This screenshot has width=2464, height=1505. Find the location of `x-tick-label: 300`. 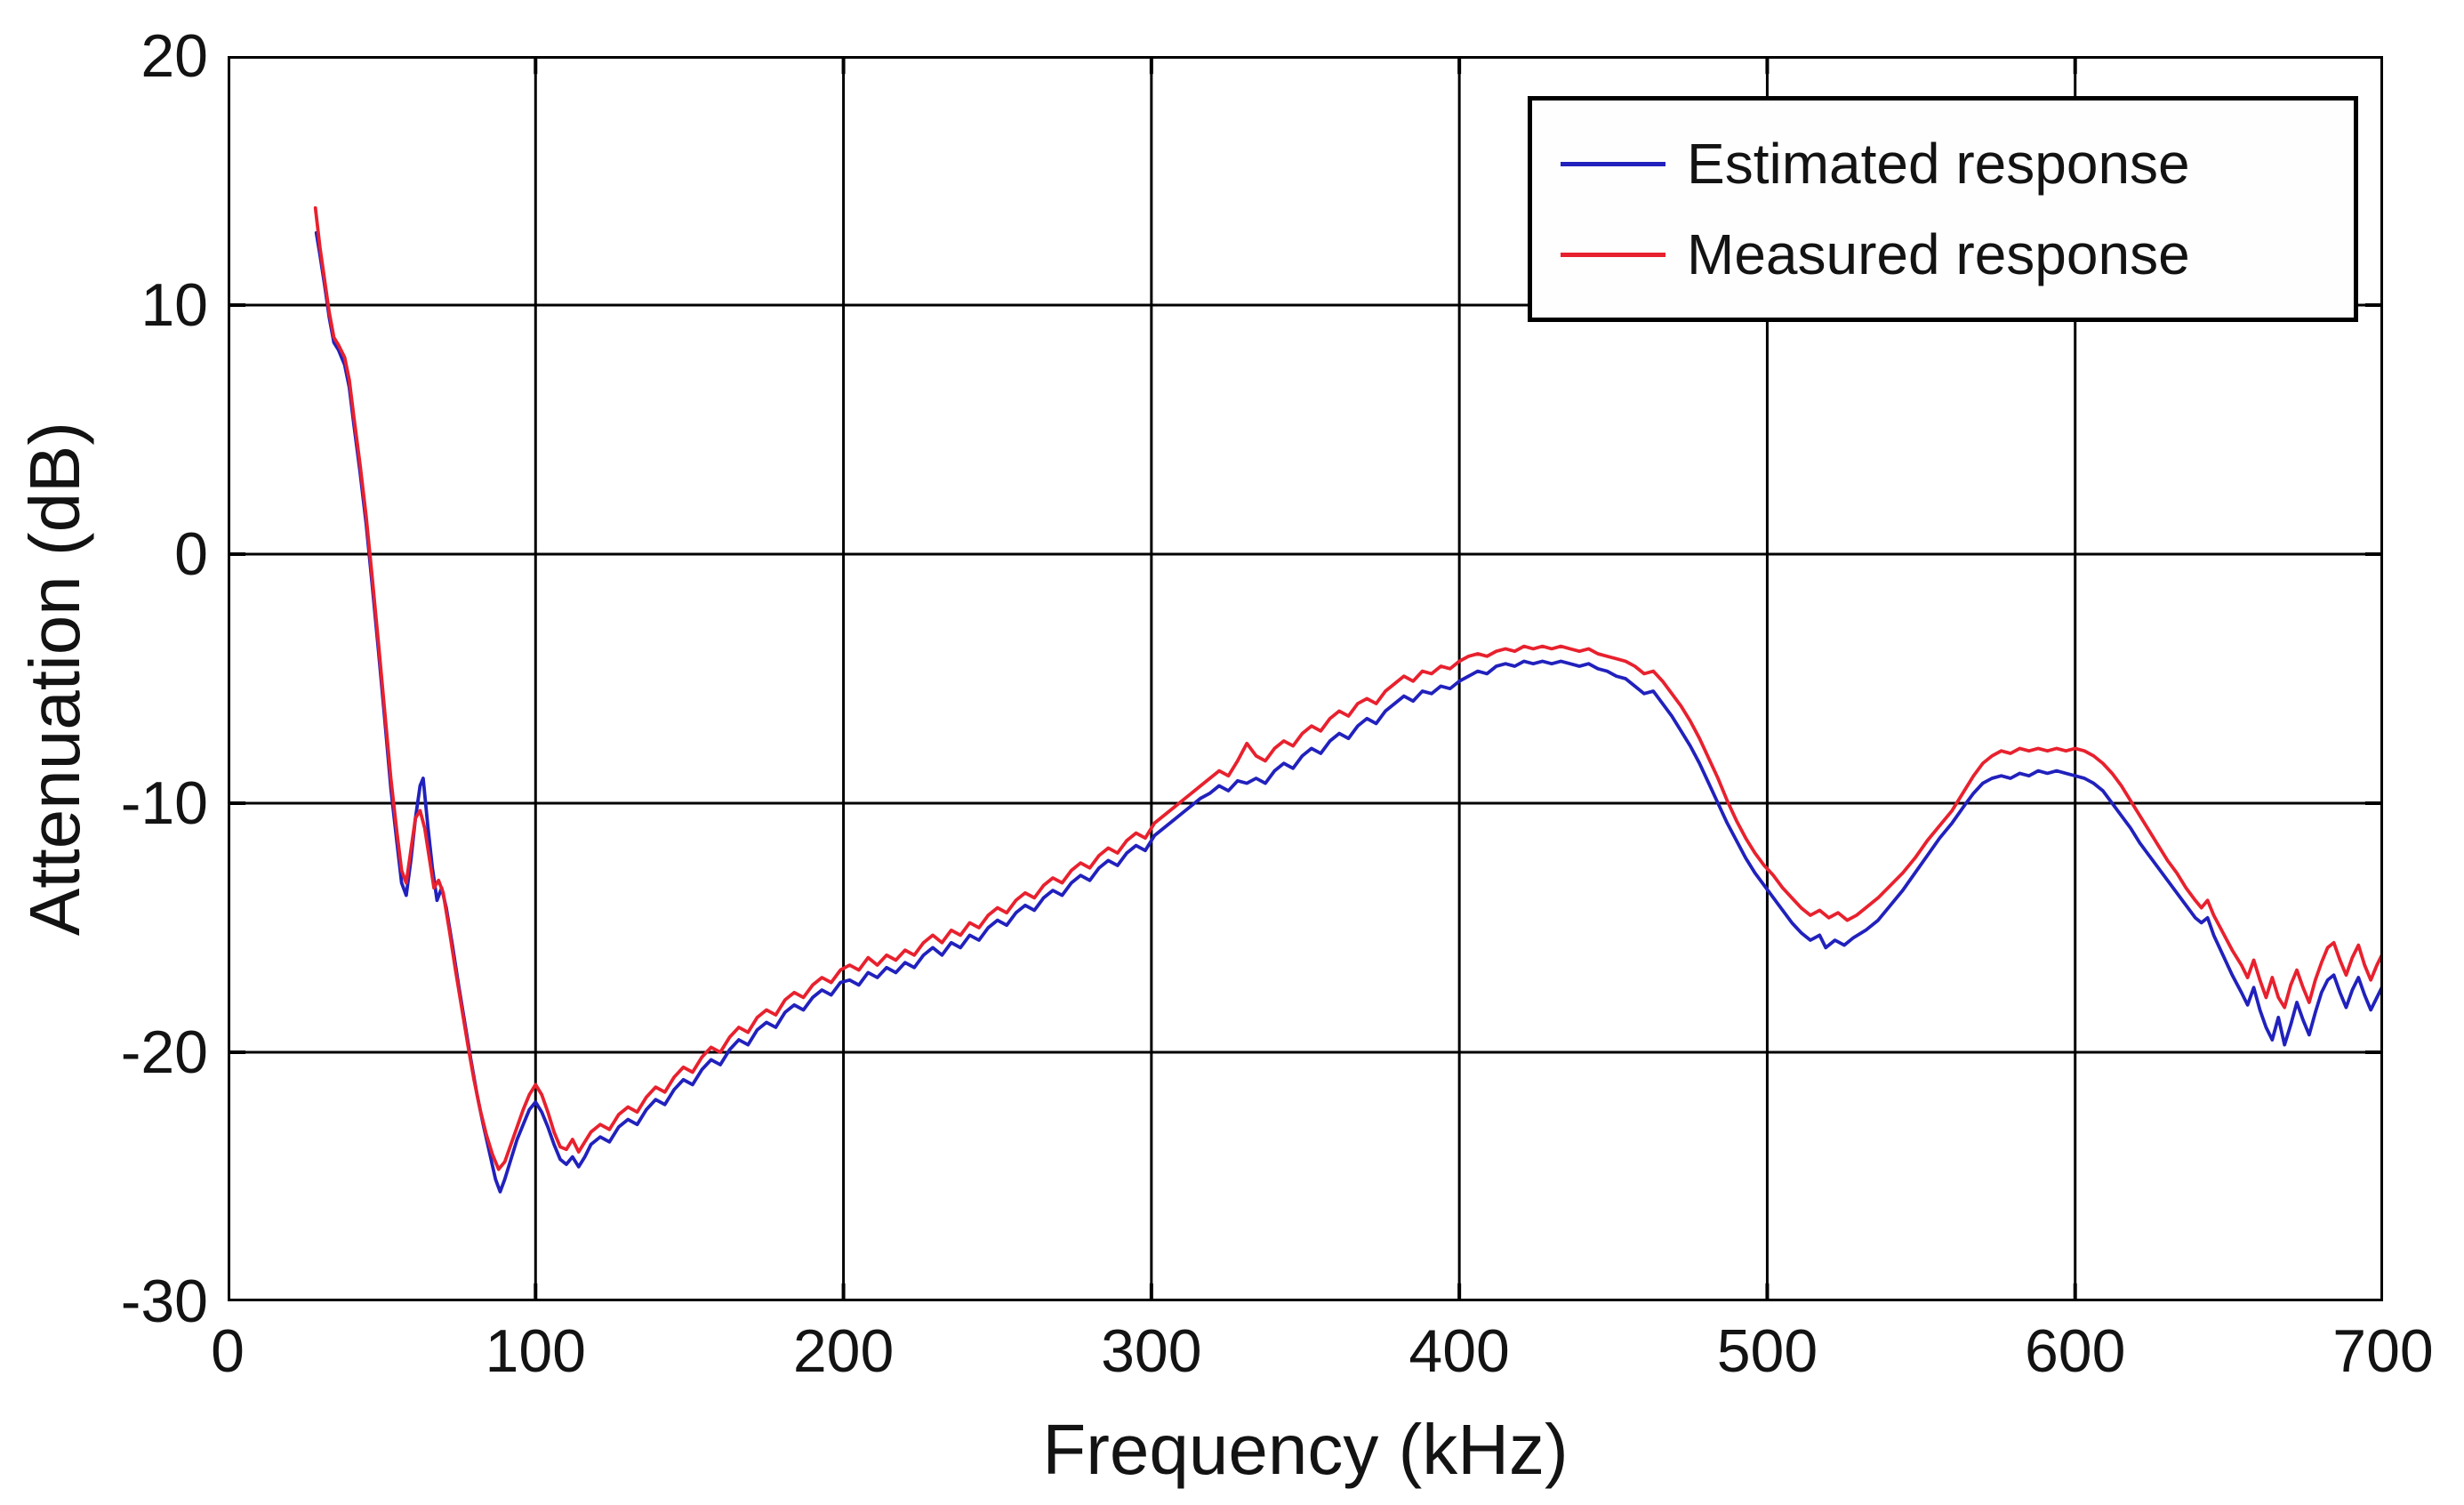

x-tick-label: 300 is located at coordinates (1151, 1351).